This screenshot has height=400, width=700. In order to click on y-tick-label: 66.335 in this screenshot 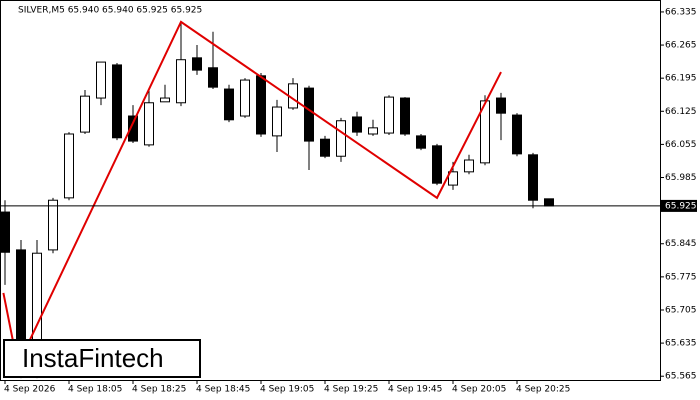, I will do `click(681, 12)`.